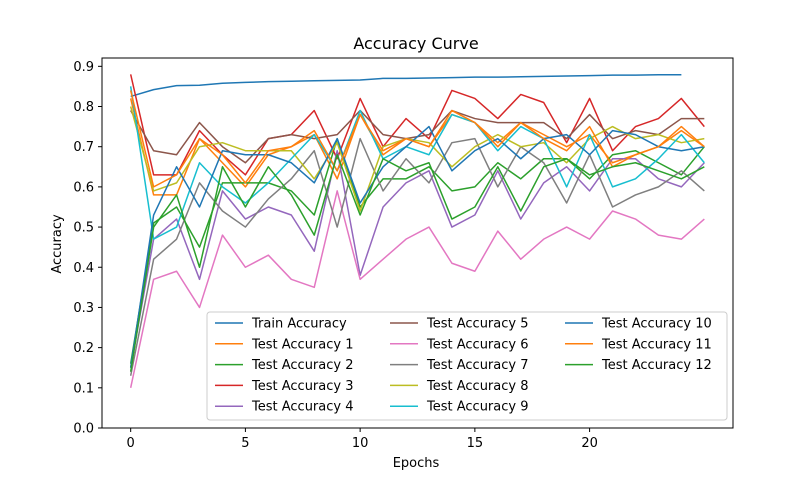 The width and height of the screenshot is (812, 480). Describe the element at coordinates (656, 344) in the screenshot. I see `legend-label-12: Test Accuracy 11` at that location.